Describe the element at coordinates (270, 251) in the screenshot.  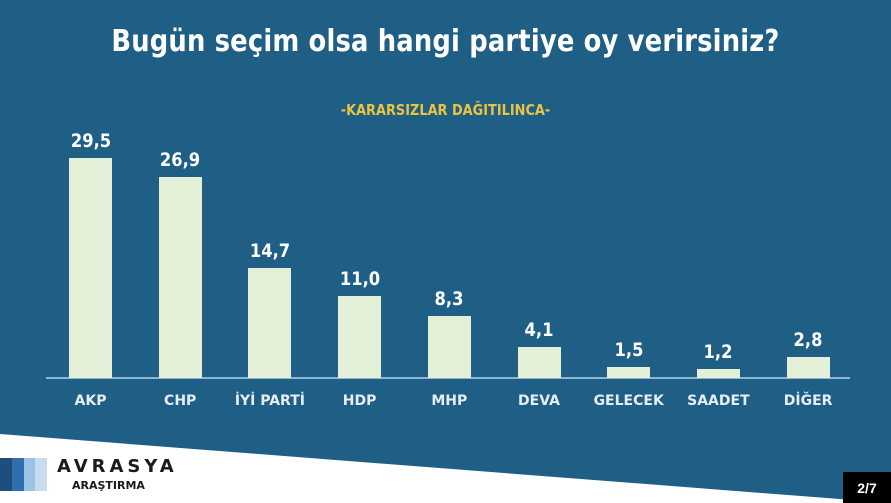
I see `bar-value-label: 14,7` at that location.